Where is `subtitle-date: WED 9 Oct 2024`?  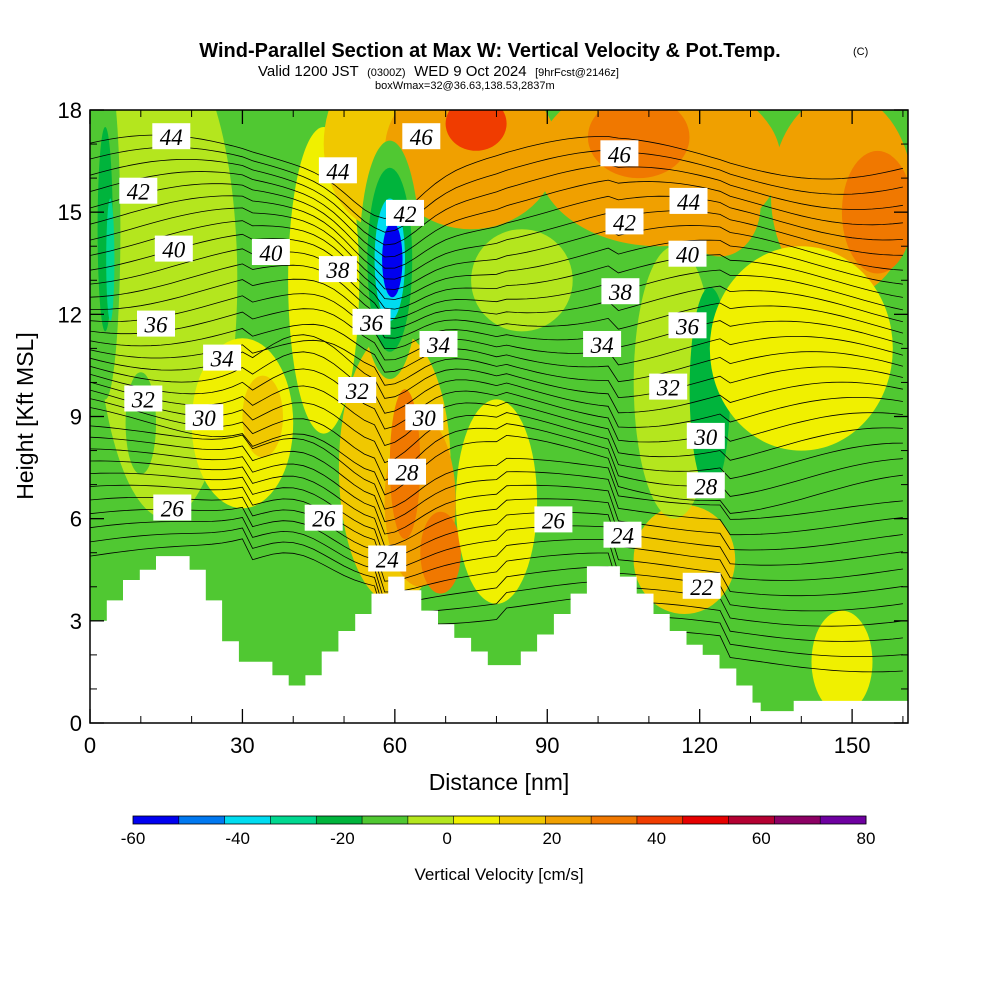
subtitle-date: WED 9 Oct 2024 is located at coordinates (470, 71).